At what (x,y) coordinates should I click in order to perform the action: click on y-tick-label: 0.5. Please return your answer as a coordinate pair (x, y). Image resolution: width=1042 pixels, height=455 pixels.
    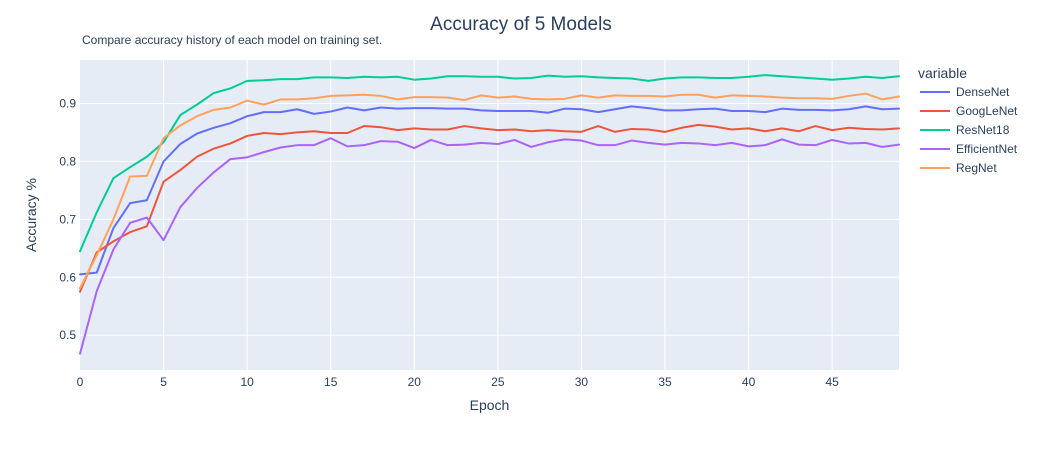
    Looking at the image, I should click on (67, 335).